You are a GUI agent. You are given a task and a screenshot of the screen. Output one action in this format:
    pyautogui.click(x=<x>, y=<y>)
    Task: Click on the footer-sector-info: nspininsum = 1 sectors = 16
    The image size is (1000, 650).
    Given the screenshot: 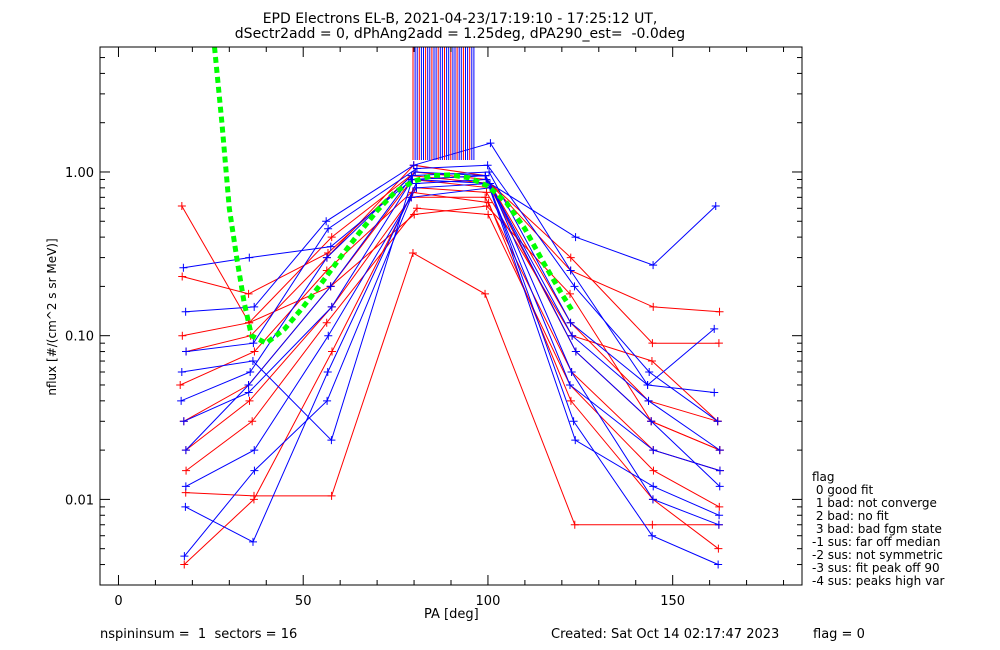 What is the action you would take?
    pyautogui.click(x=199, y=634)
    